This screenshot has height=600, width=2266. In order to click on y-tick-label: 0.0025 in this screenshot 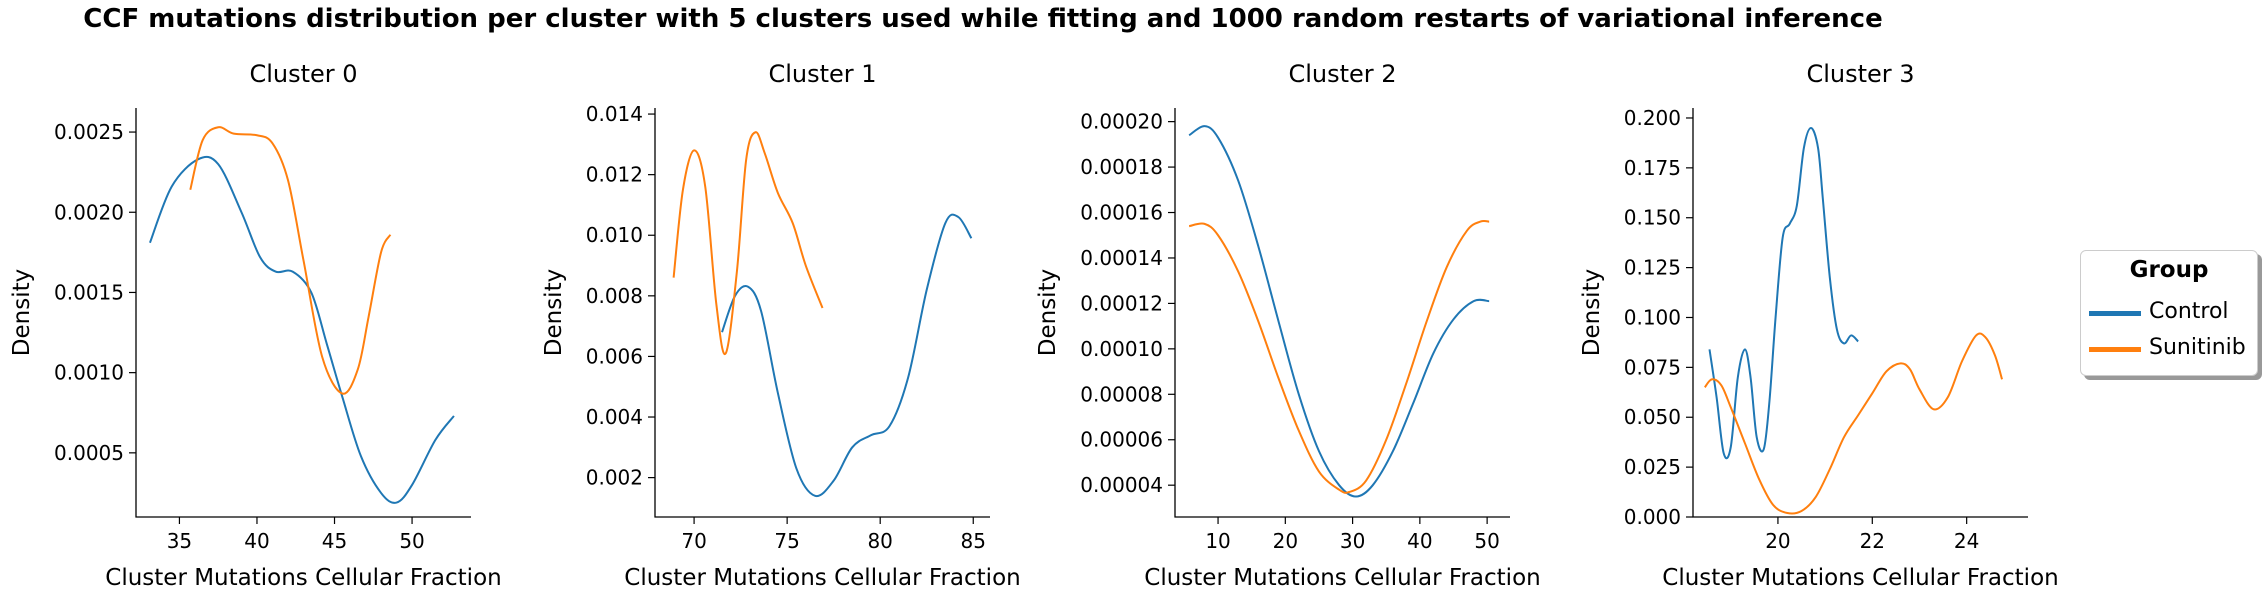, I will do `click(89, 132)`.